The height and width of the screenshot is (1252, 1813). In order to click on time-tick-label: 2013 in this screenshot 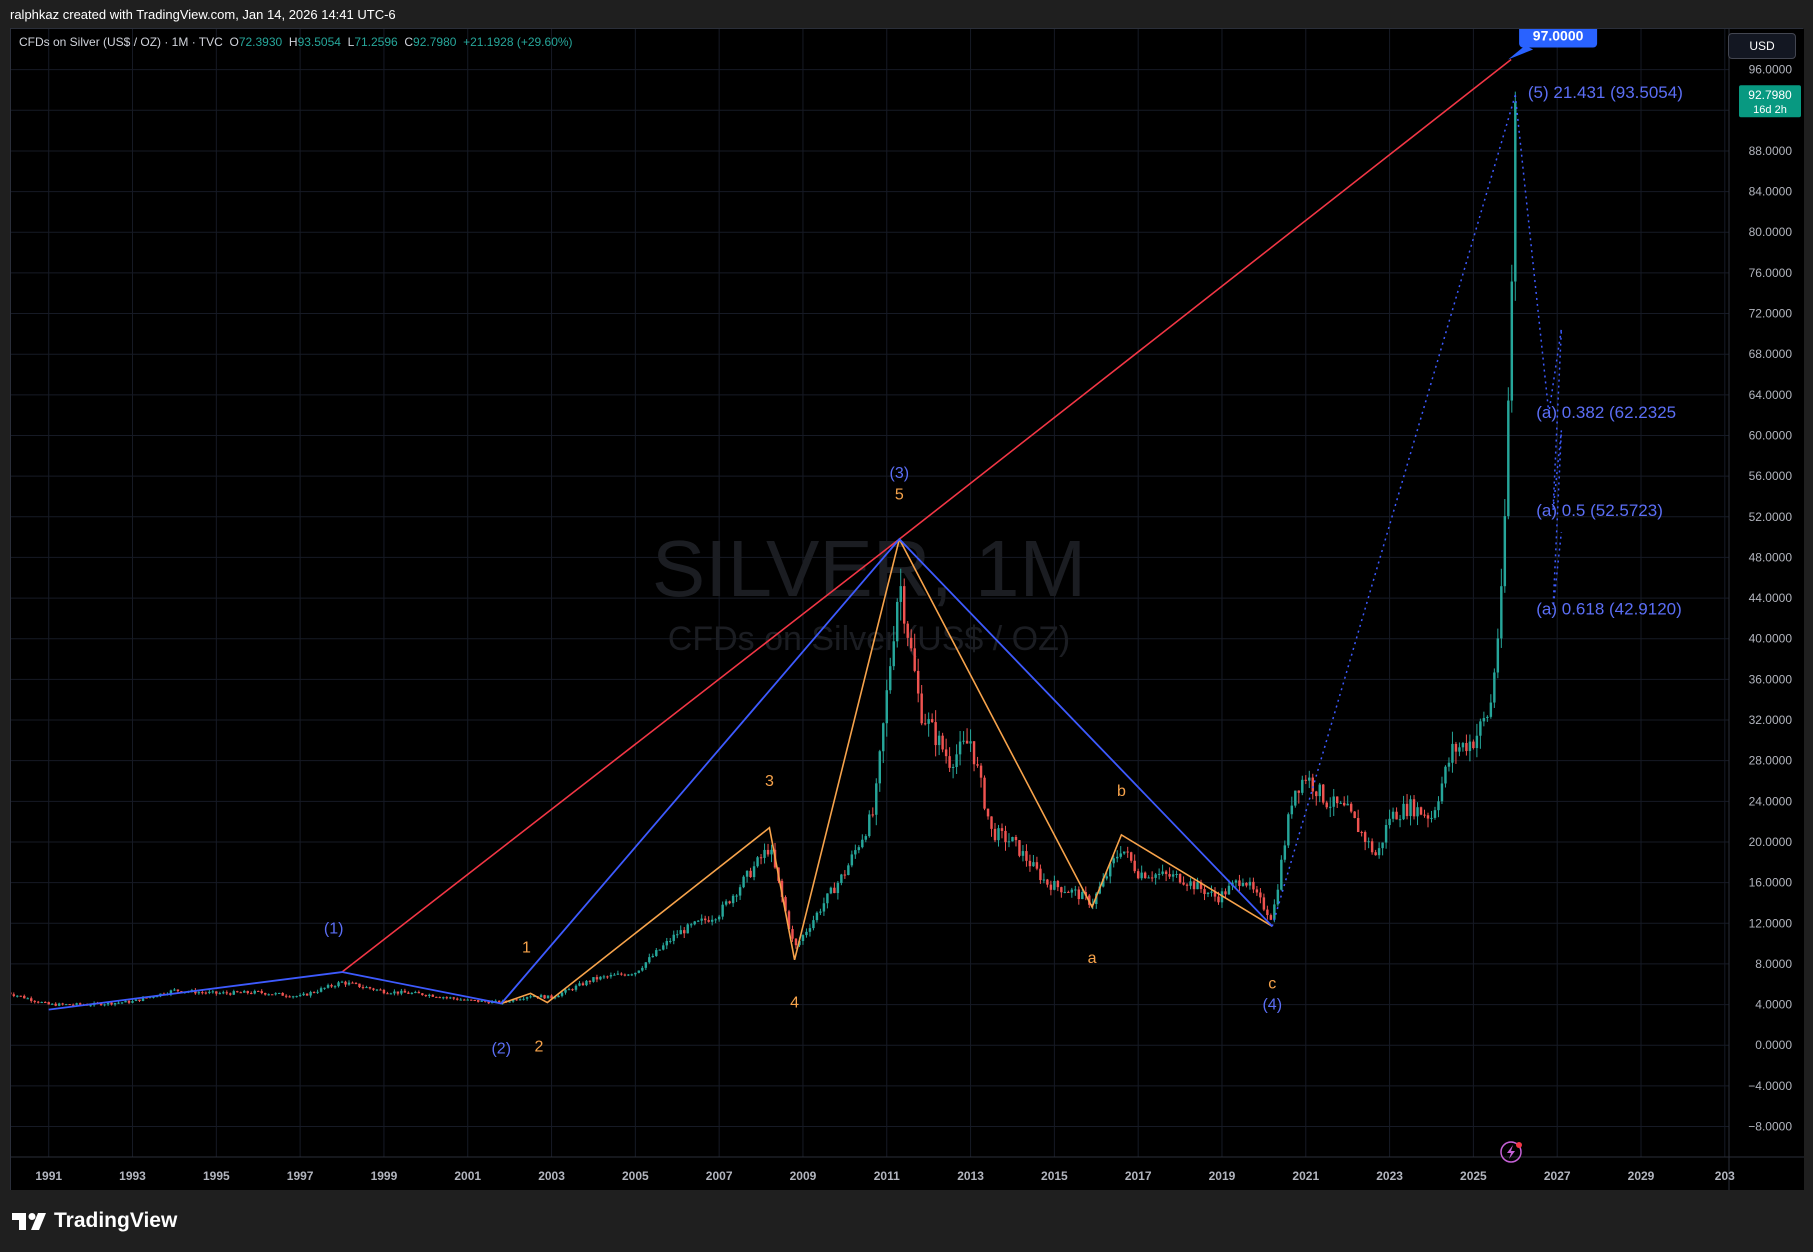, I will do `click(970, 1176)`.